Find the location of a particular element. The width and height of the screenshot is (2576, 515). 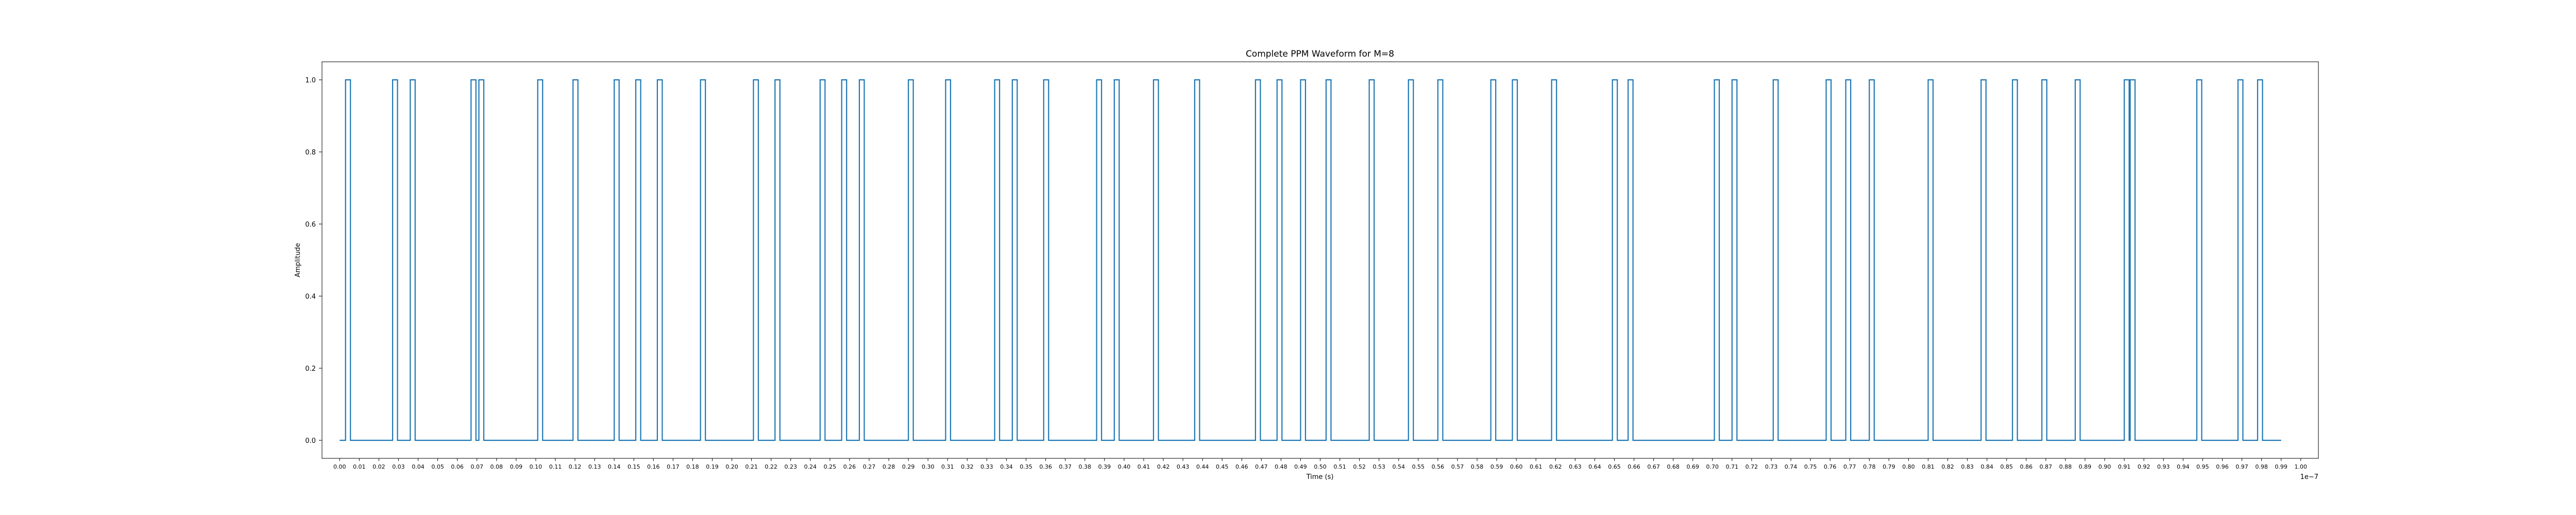

y-axis: 0.0 0.2 0.4 0.6 0.8 1.0 is located at coordinates (313, 261).